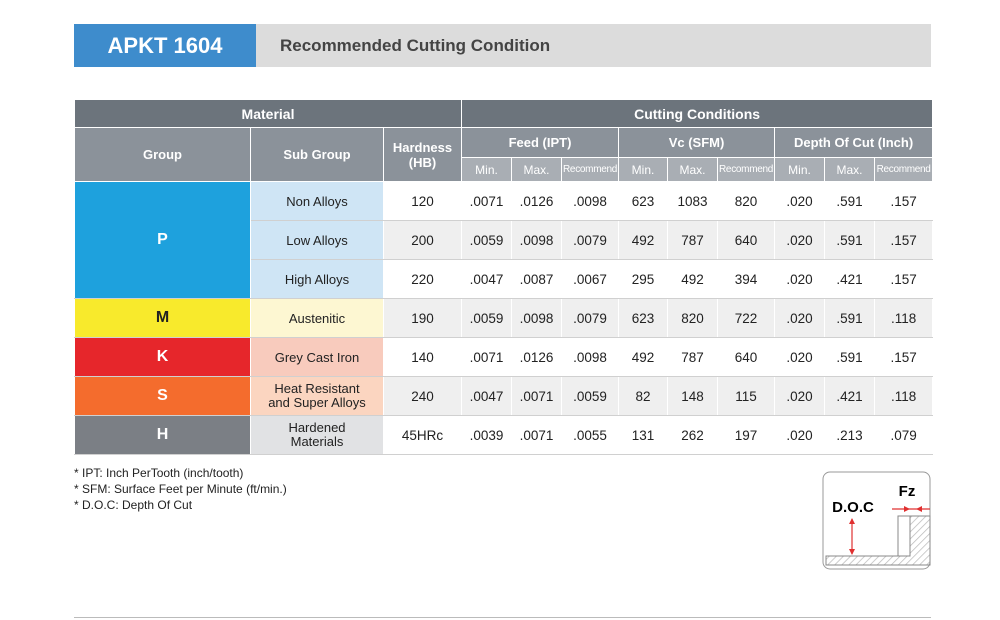 This screenshot has height=620, width=1000. Describe the element at coordinates (693, 435) in the screenshot. I see `value-cell: 262` at that location.